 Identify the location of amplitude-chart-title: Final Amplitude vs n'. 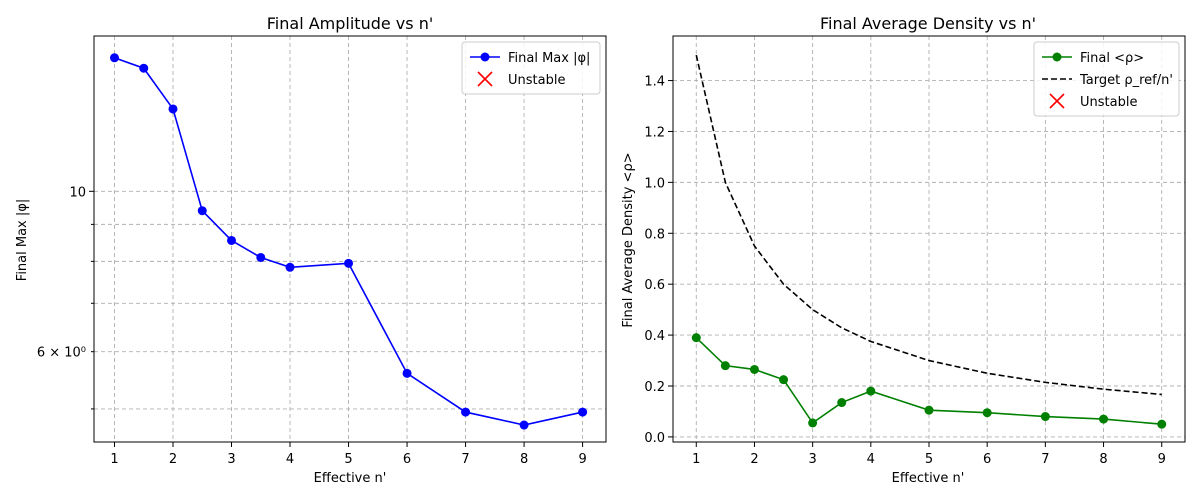
(350, 23).